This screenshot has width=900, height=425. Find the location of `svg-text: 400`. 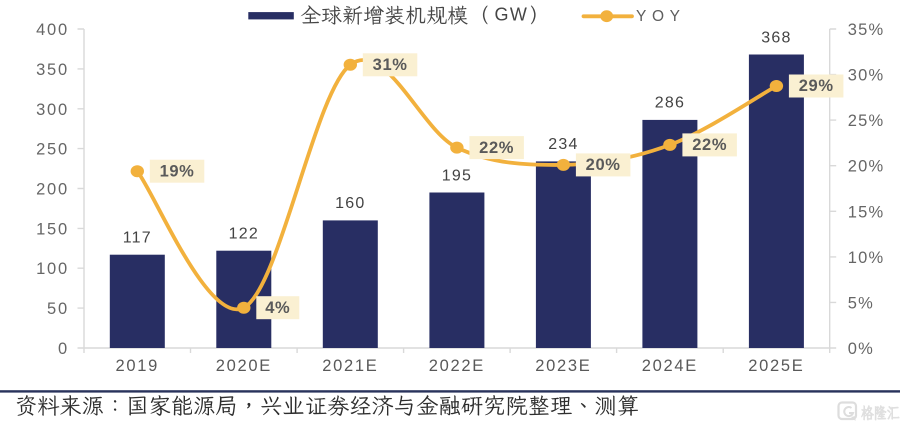

svg-text: 400 is located at coordinates (52, 30).